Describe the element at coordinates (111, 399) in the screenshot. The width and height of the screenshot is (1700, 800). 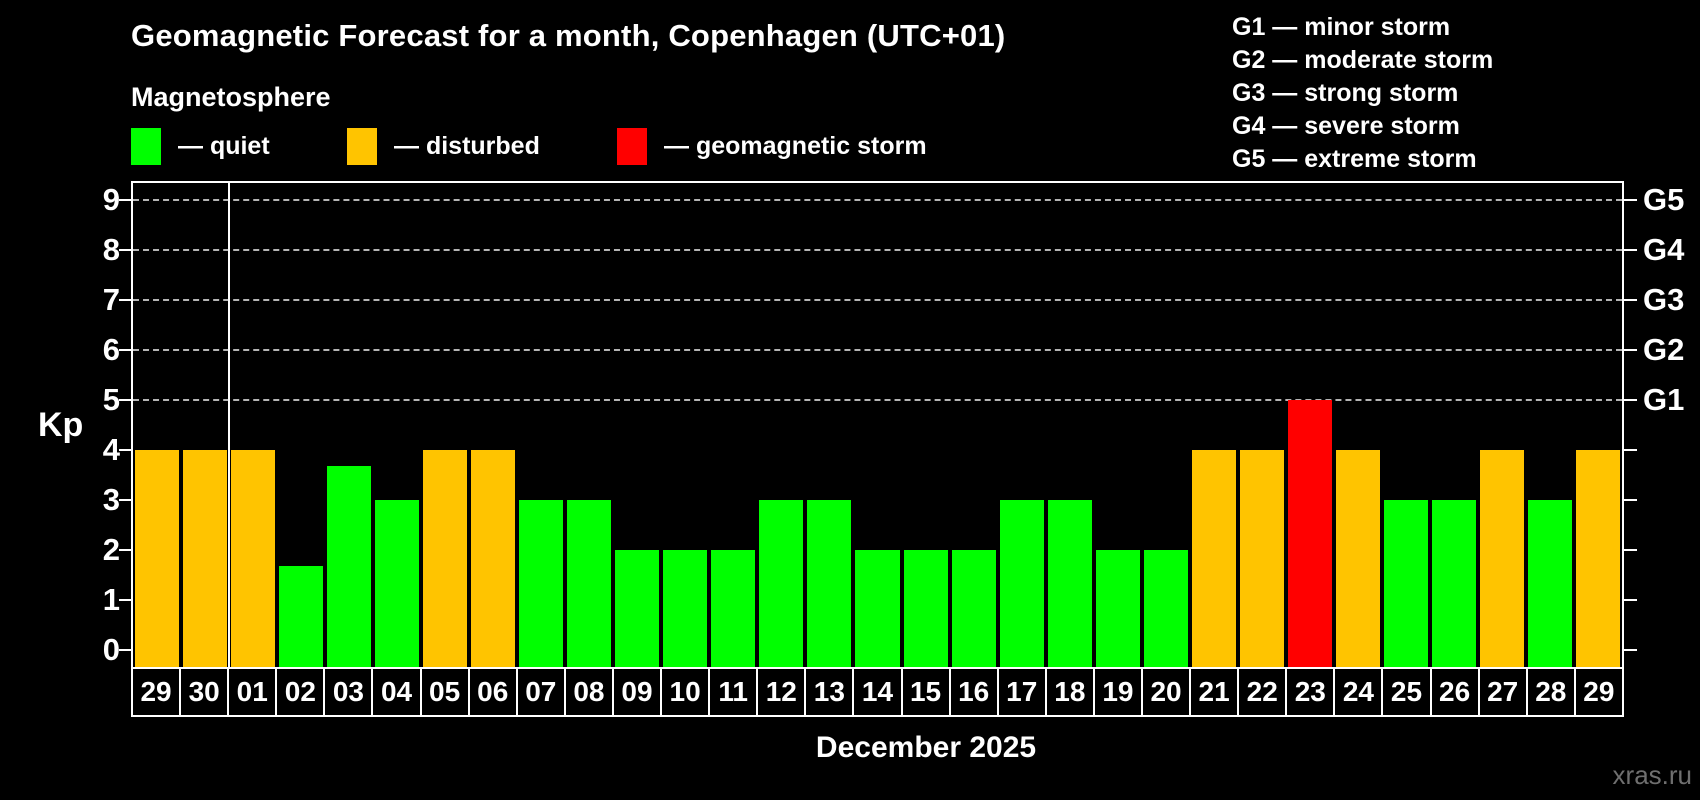
I see `y-tick-label-5: 5` at that location.